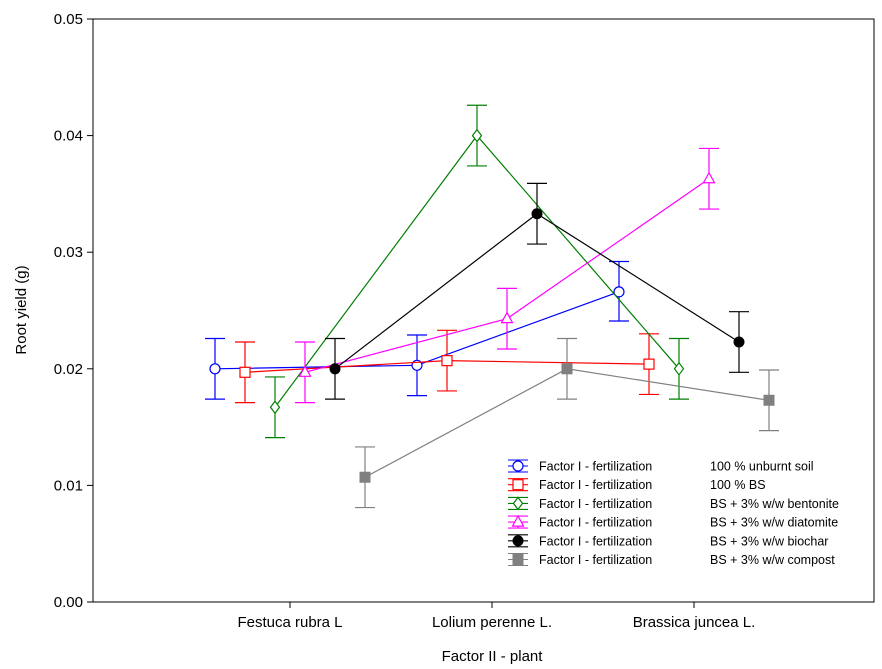  I want to click on y-tick-label-4: 0.04, so click(68, 136).